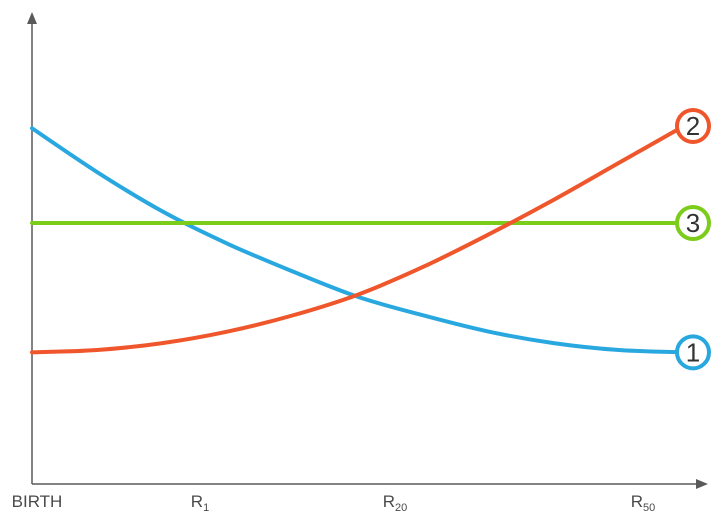 The image size is (711, 513). I want to click on series-badge-1: 1, so click(693, 352).